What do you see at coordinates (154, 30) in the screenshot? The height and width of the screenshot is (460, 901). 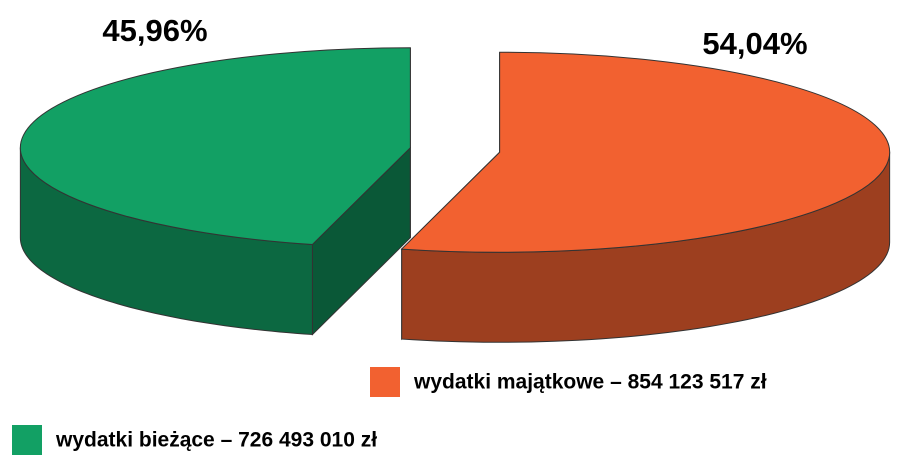 I see `value-label: 45,96%` at bounding box center [154, 30].